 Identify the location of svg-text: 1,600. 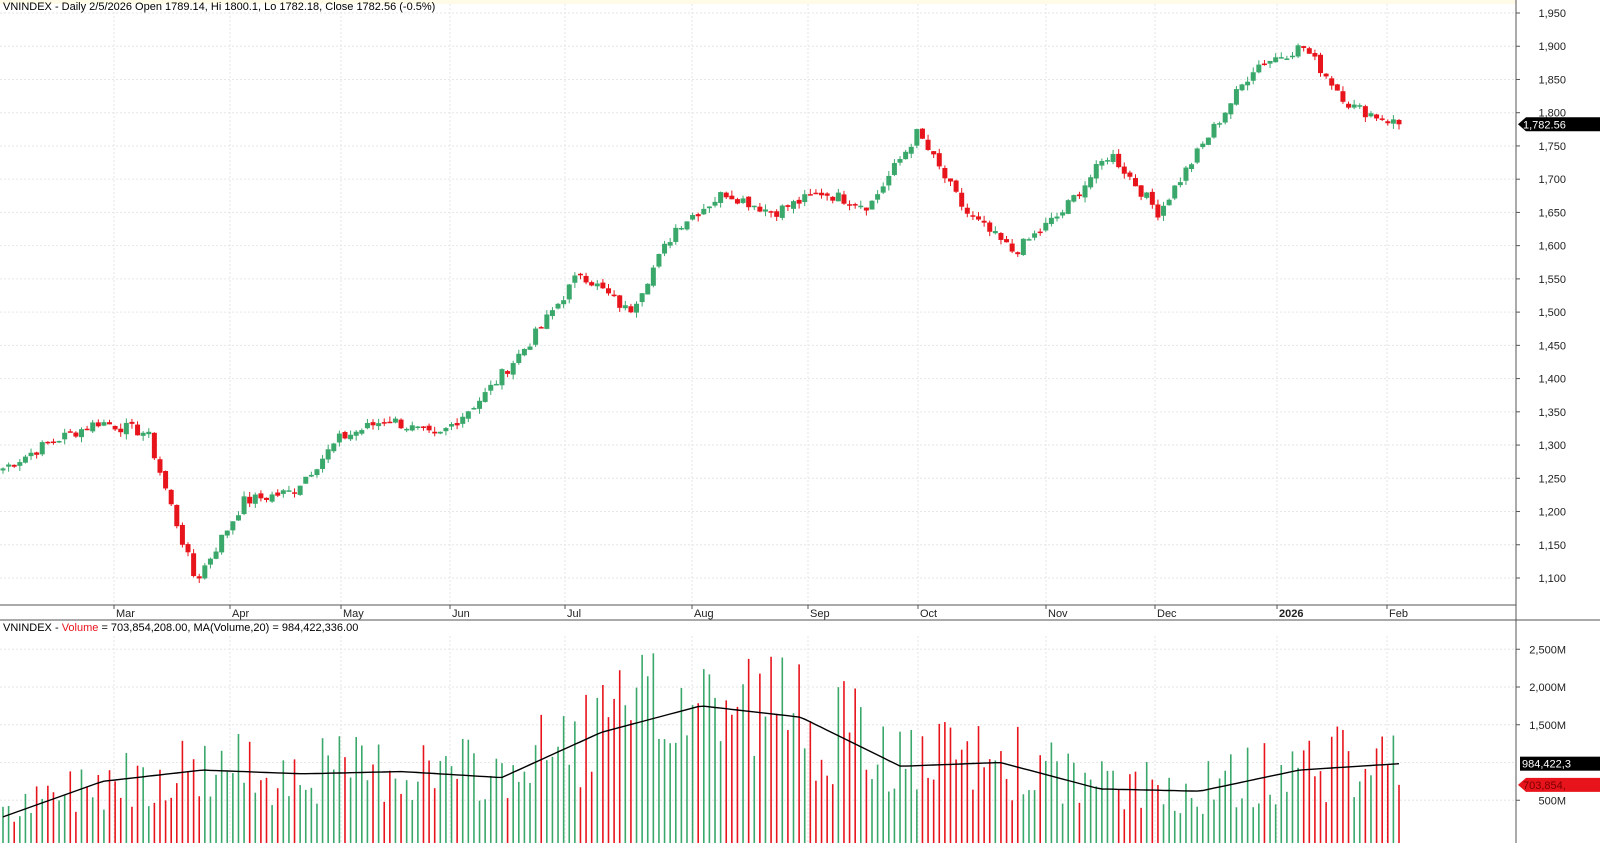
(1552, 247).